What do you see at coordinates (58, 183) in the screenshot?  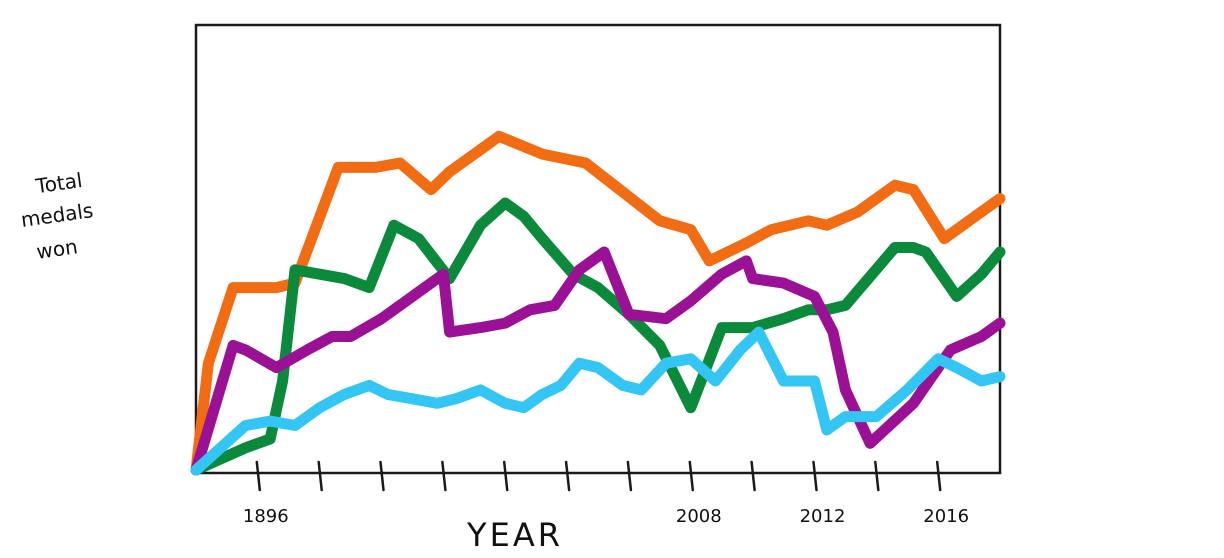 I see `y-axis-label-line-1: Total` at bounding box center [58, 183].